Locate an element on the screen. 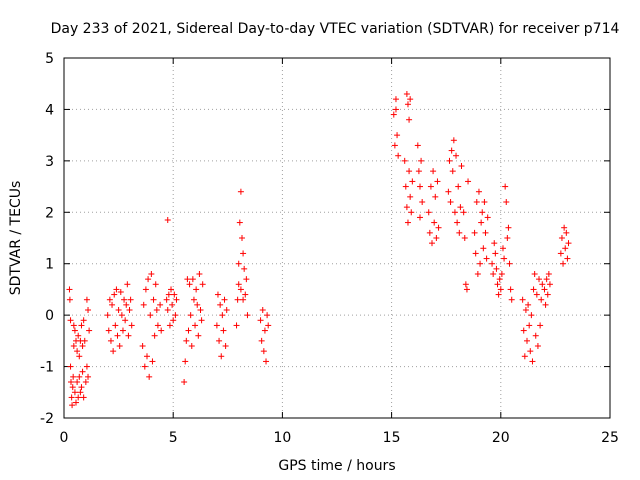  x-tick-label: 15 is located at coordinates (392, 438).